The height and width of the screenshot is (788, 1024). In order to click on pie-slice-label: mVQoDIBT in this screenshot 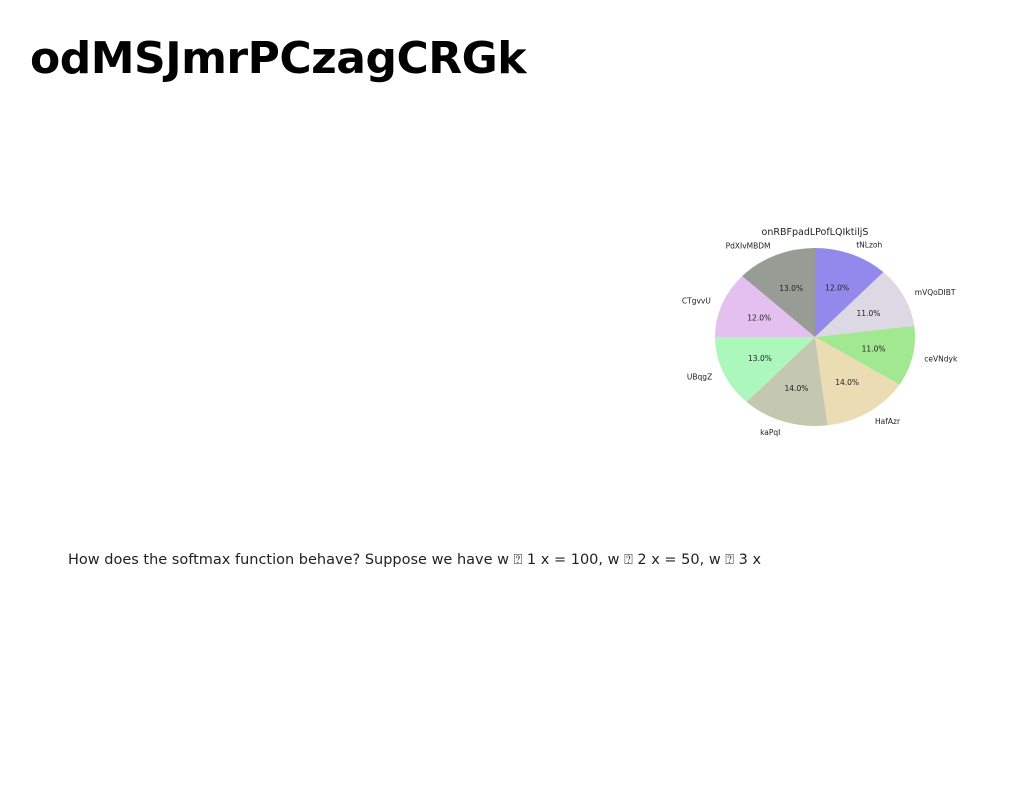, I will do `click(935, 292)`.